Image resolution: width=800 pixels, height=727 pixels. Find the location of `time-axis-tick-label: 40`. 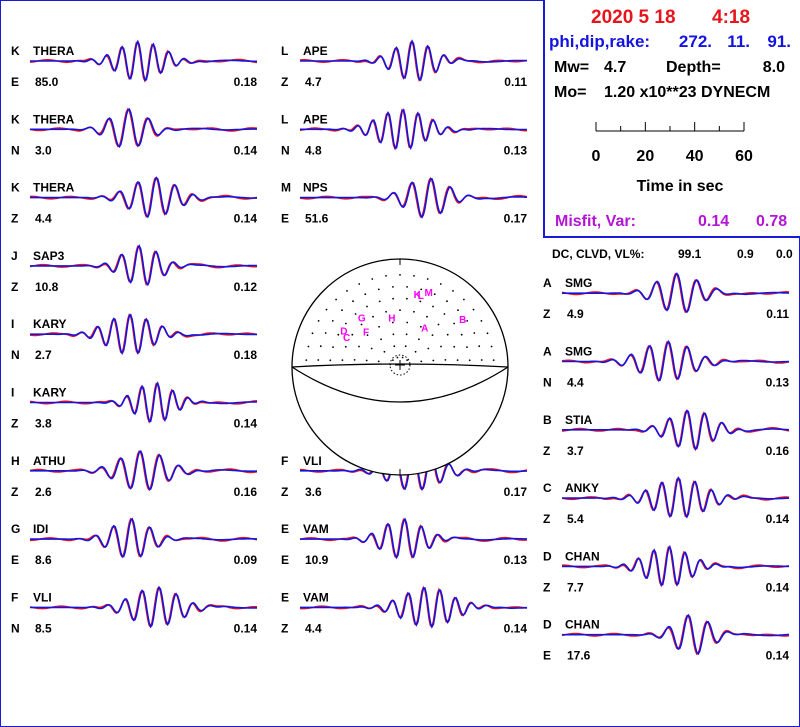

time-axis-tick-label: 40 is located at coordinates (695, 156).